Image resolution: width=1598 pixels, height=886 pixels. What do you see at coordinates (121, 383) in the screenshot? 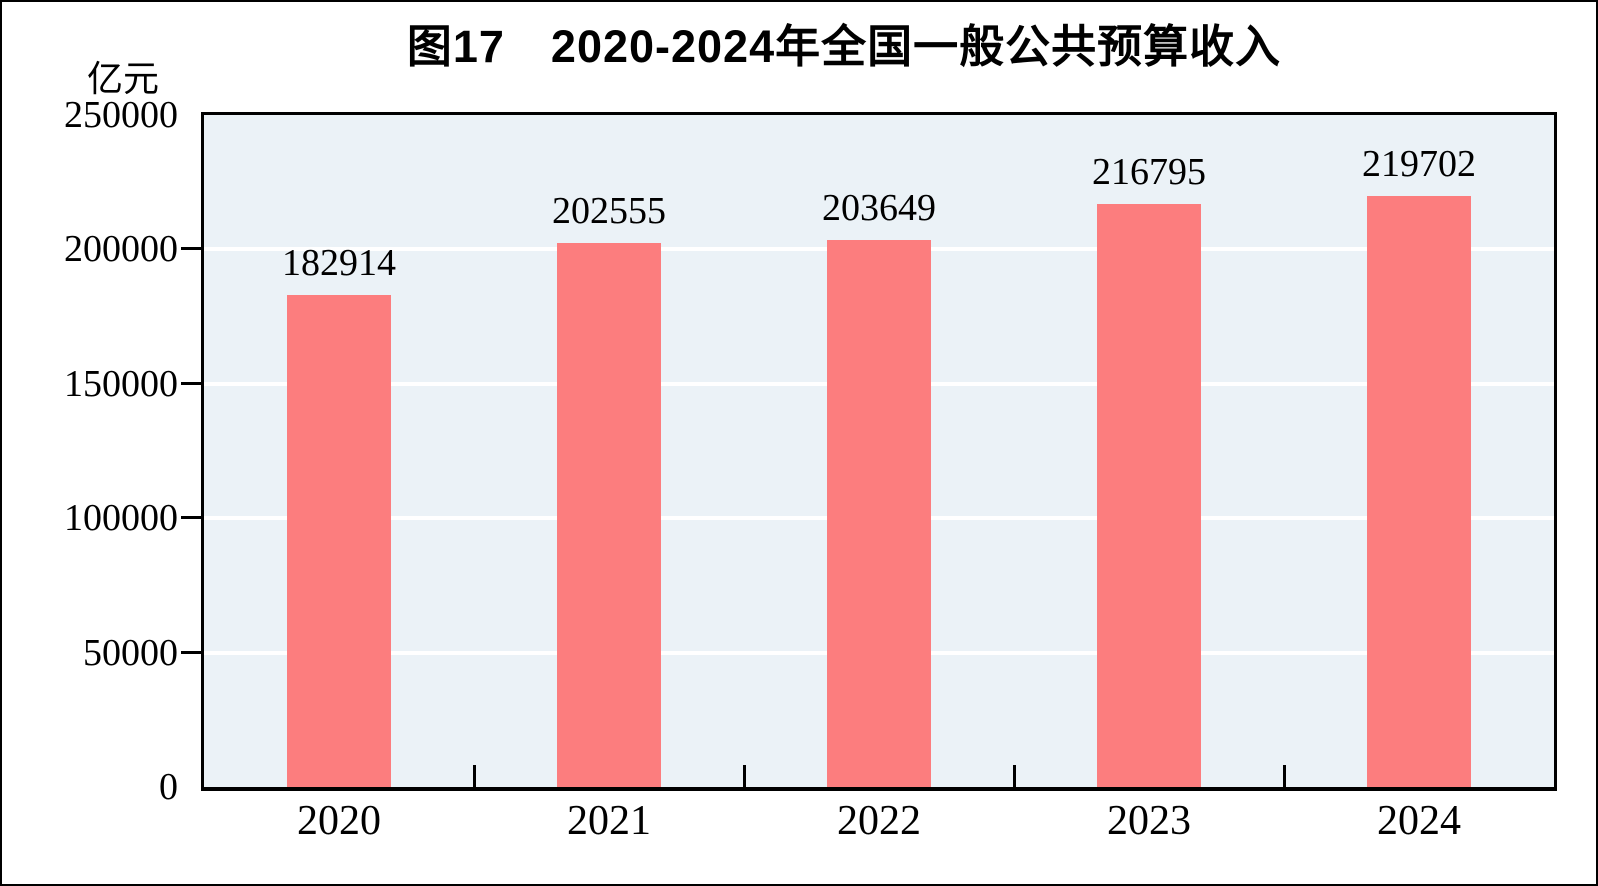
I see `y-axis-label-150000: 150000` at bounding box center [121, 383].